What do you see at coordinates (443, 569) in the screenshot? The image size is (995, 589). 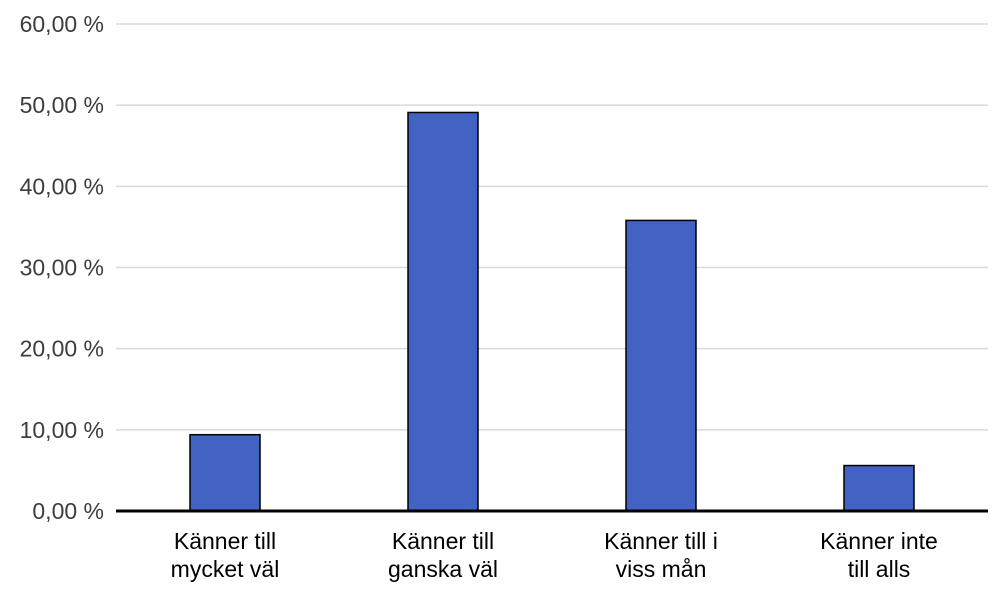 I see `x-tick-label-line: ganska väl` at bounding box center [443, 569].